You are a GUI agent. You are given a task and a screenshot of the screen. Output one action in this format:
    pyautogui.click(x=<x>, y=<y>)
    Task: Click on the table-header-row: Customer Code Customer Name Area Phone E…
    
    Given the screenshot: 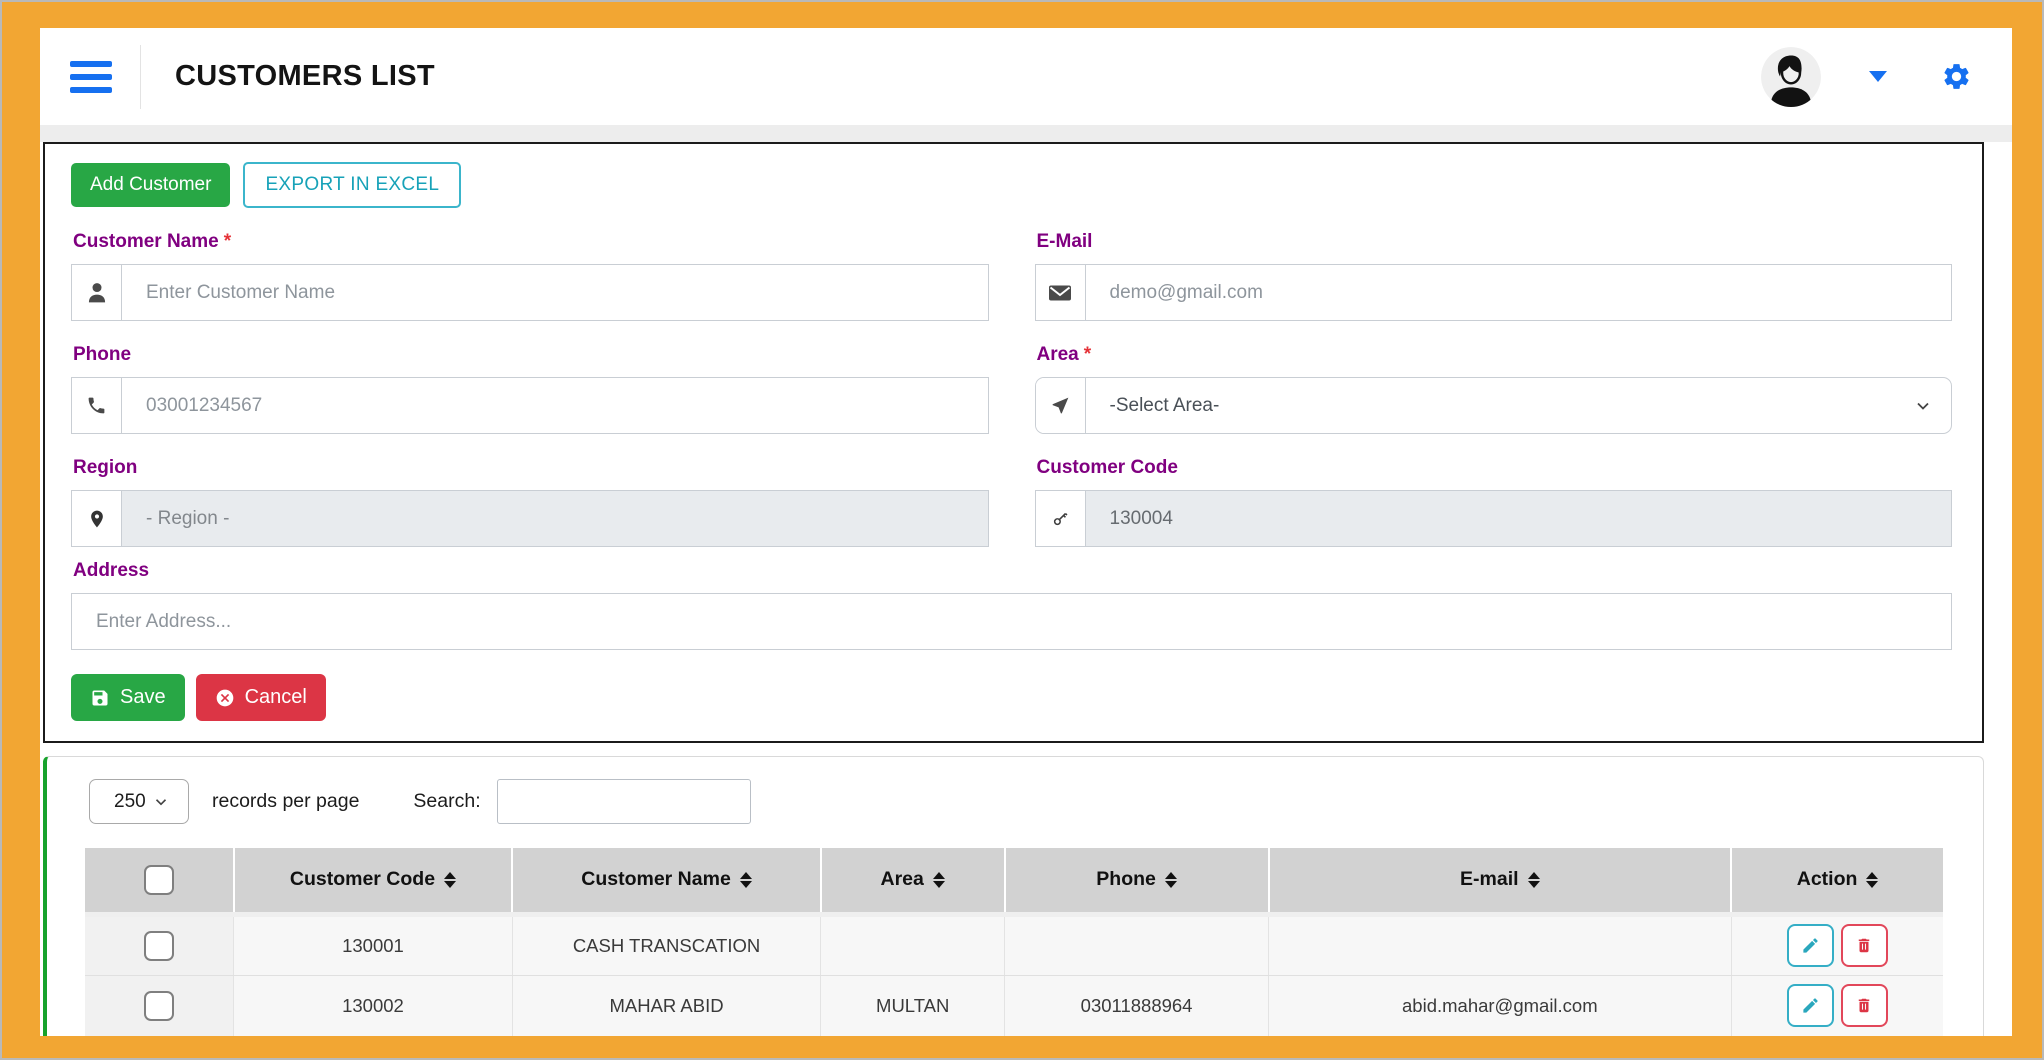 What is the action you would take?
    pyautogui.click(x=1014, y=882)
    